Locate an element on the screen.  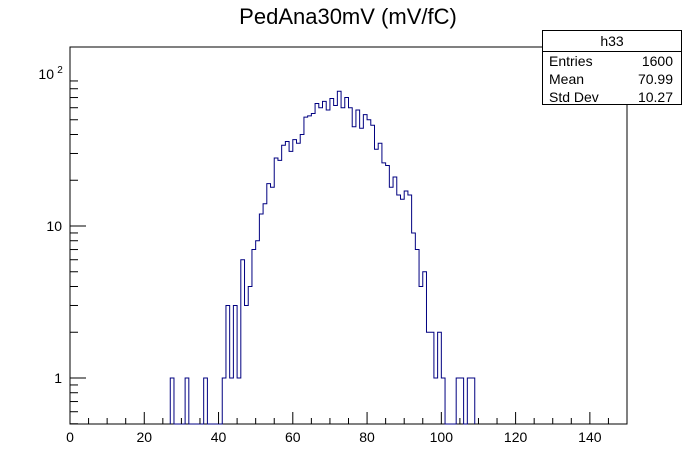
y-tick-label: 1 is located at coordinates (58, 378).